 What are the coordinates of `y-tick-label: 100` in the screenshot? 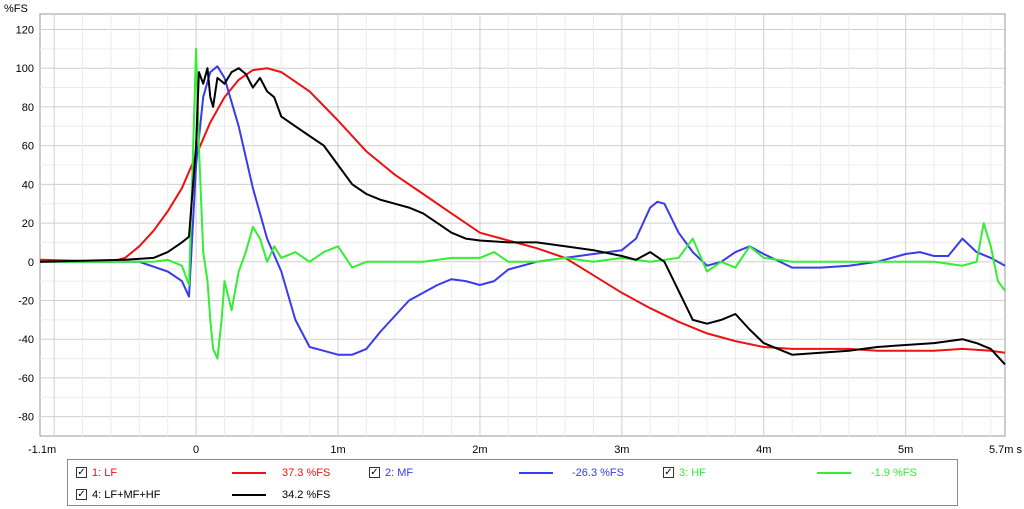 It's located at (25, 69).